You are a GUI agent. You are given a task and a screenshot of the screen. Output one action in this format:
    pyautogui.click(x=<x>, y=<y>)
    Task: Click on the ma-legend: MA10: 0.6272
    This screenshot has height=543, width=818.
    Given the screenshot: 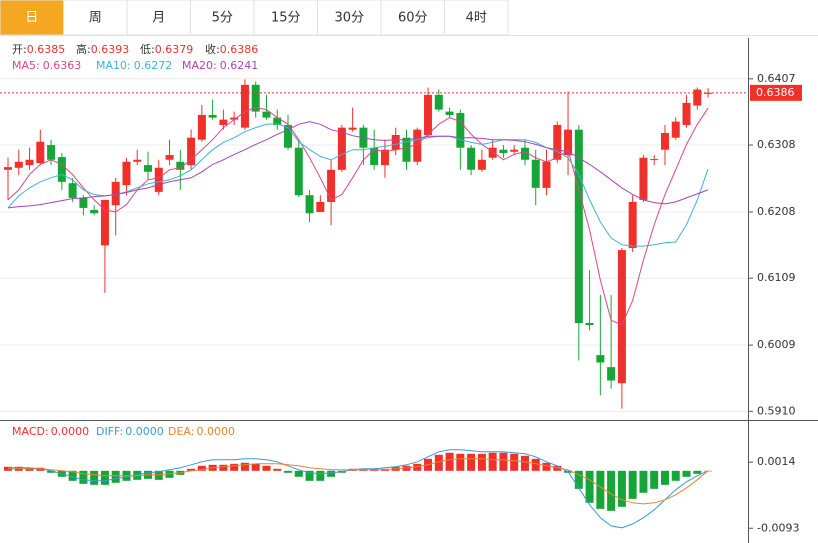 What is the action you would take?
    pyautogui.click(x=134, y=65)
    